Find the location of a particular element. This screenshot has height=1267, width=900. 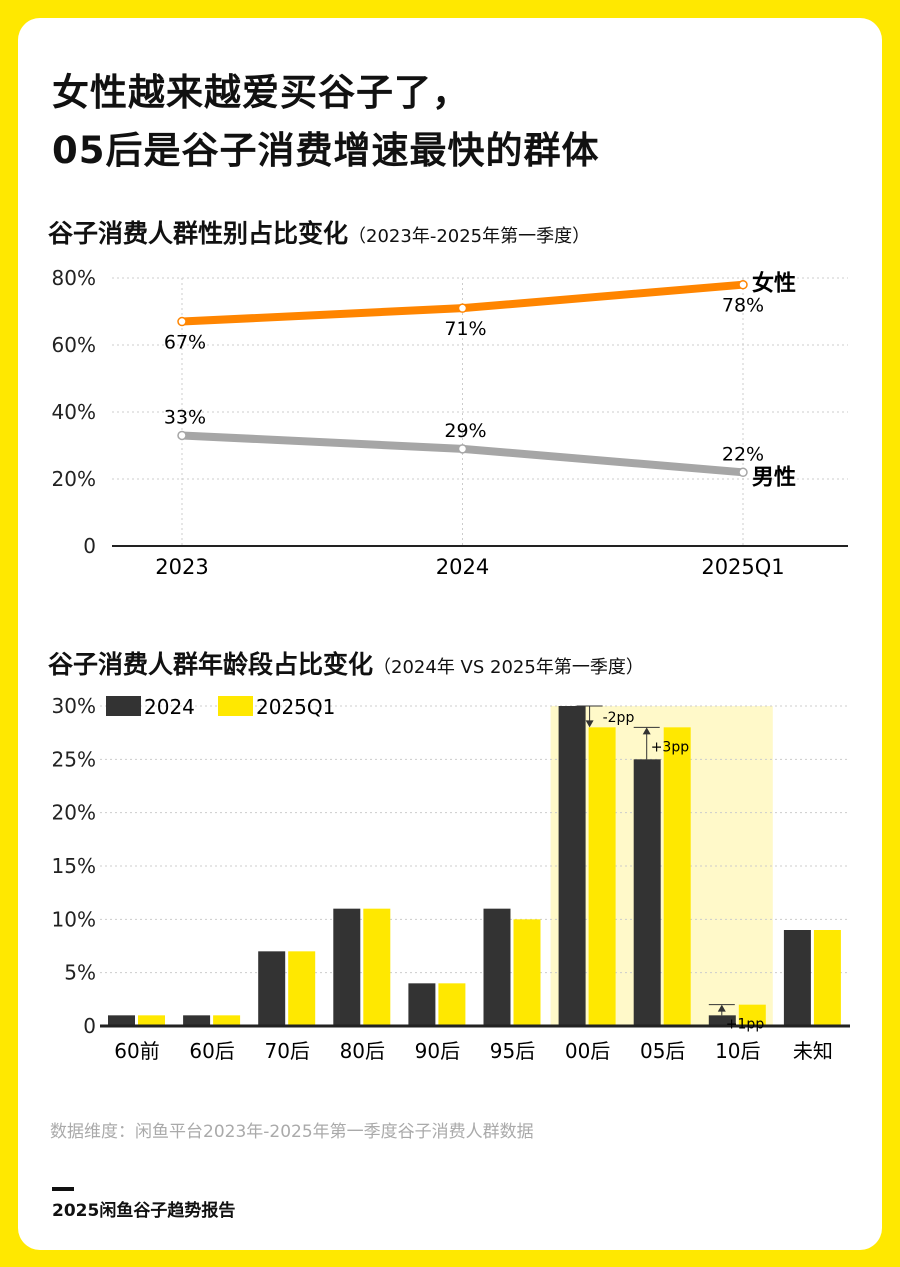

y-tick-label: 25% is located at coordinates (74, 759).